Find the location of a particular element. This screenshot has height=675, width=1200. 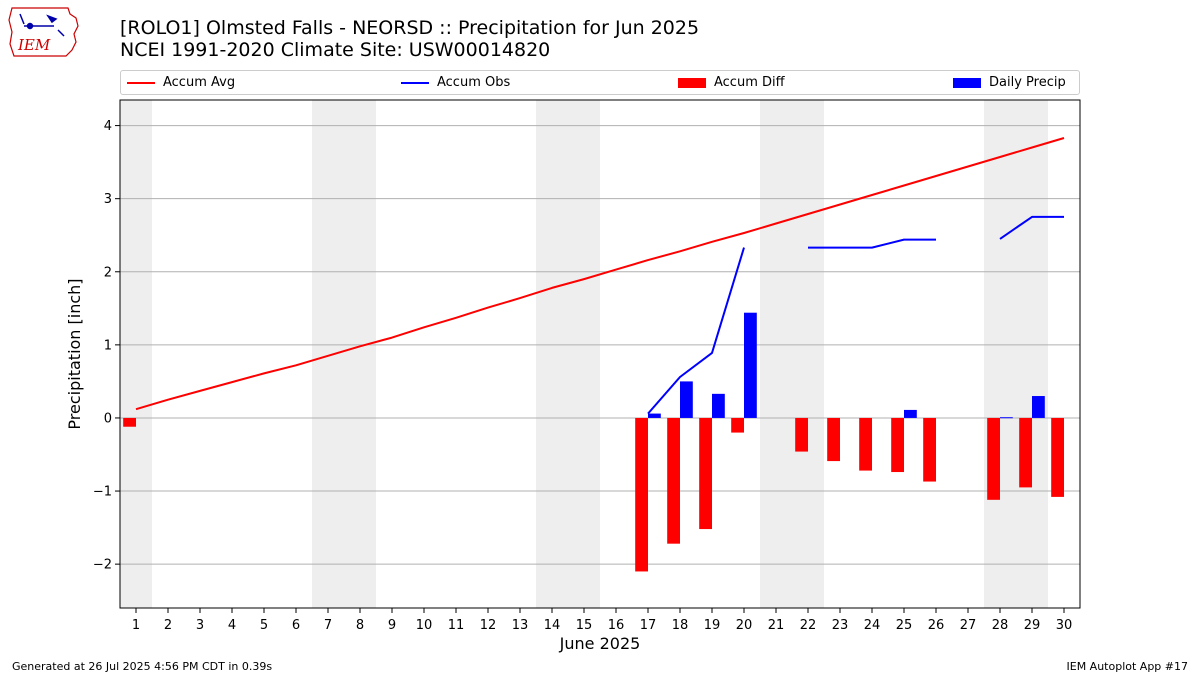

x-tick-label: 6 is located at coordinates (296, 625).